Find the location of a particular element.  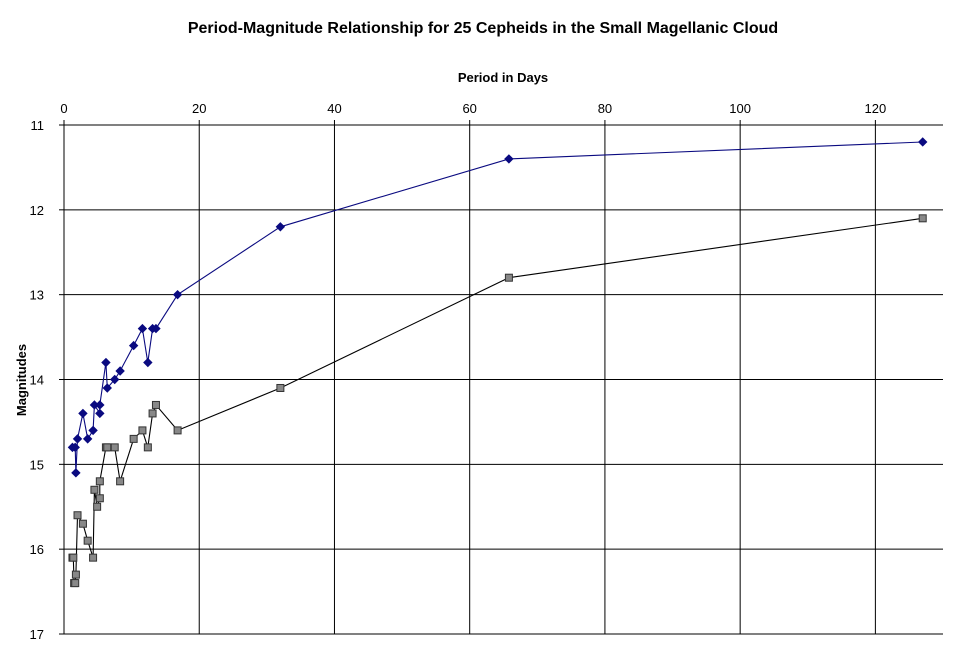

y-tick-labels: 11 12 13 14 15 16 17 is located at coordinates (37, 380).